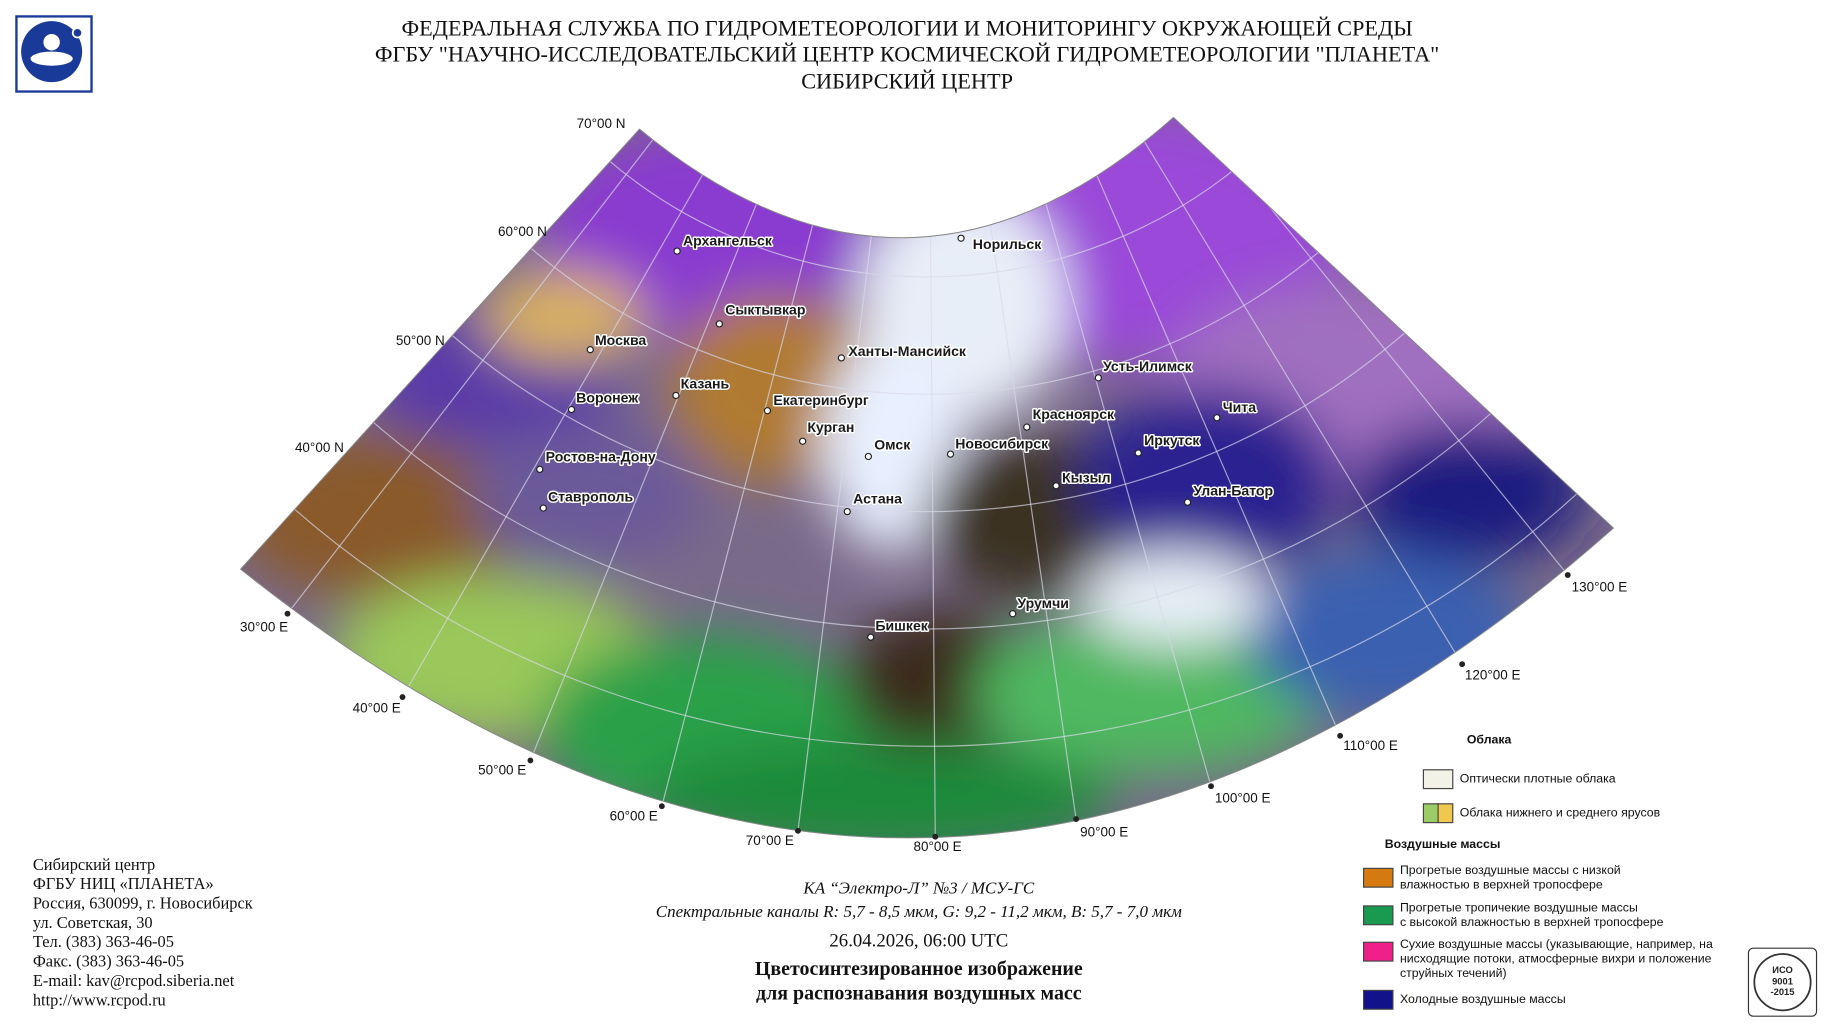 The image size is (1840, 1035). I want to click on city-label: Архангельск, so click(728, 240).